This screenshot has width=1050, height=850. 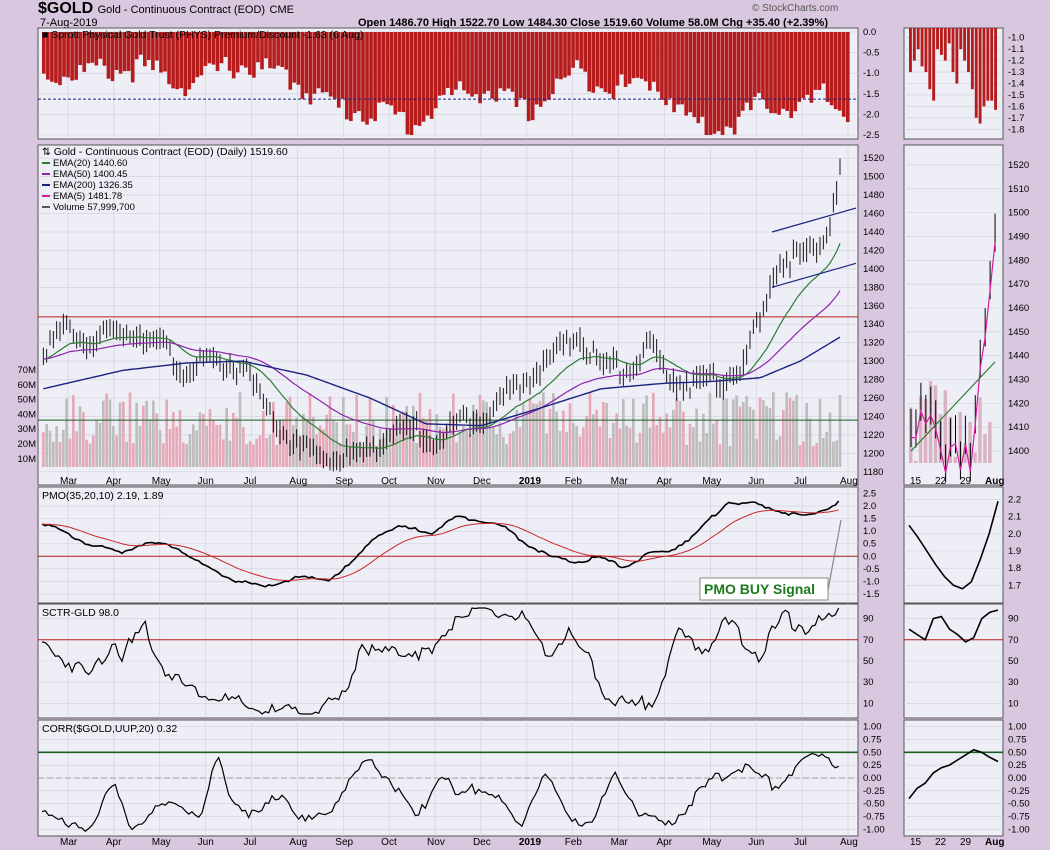 I want to click on price-zoom-tick-4: 1480, so click(x=1018, y=260).